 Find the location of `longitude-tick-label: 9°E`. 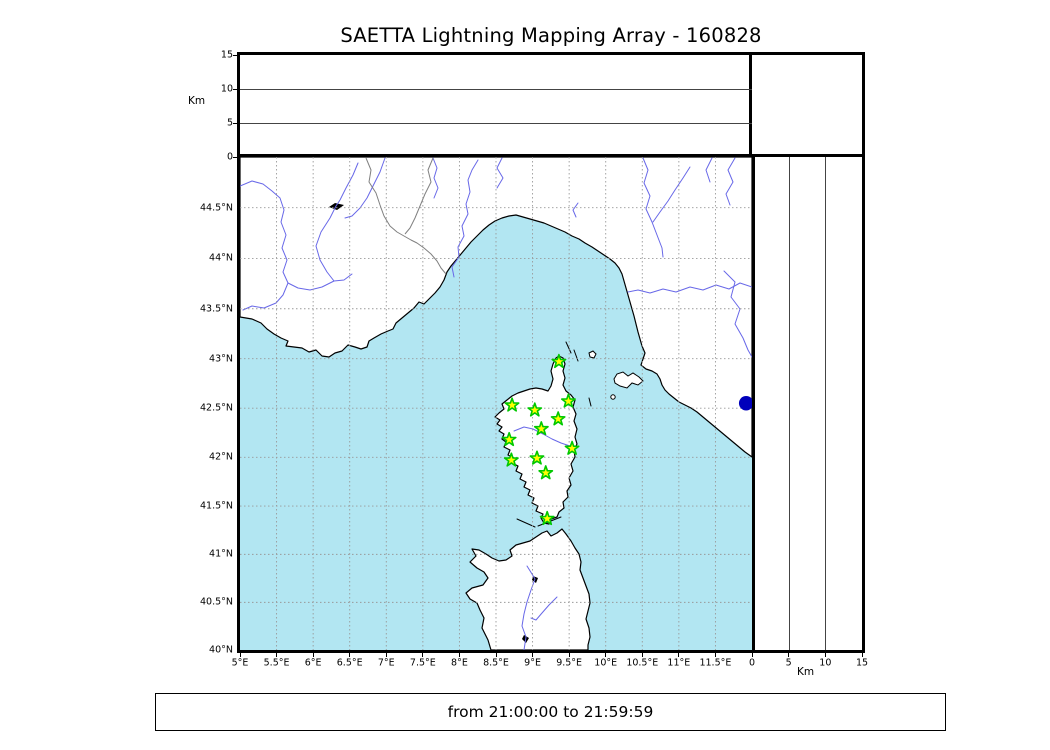

longitude-tick-label: 9°E is located at coordinates (532, 663).